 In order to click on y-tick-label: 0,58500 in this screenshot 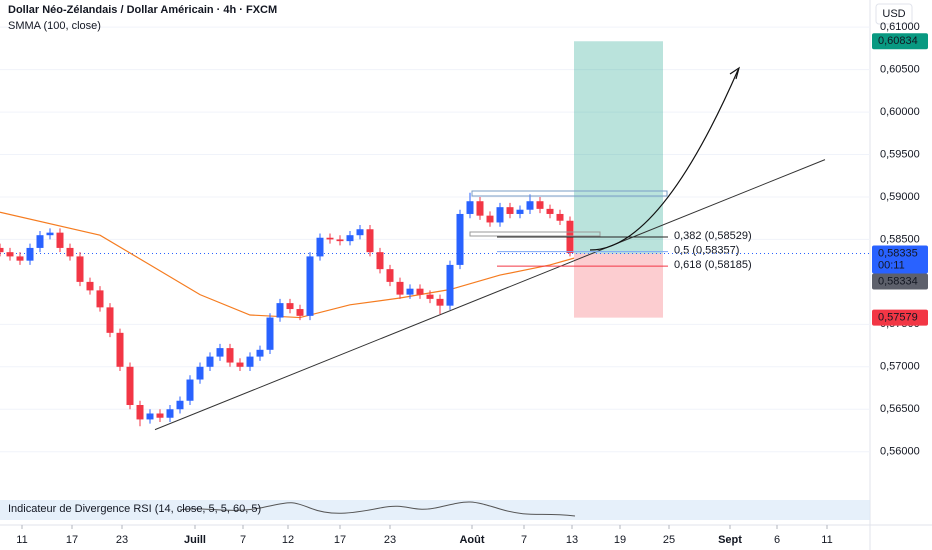, I will do `click(900, 239)`.